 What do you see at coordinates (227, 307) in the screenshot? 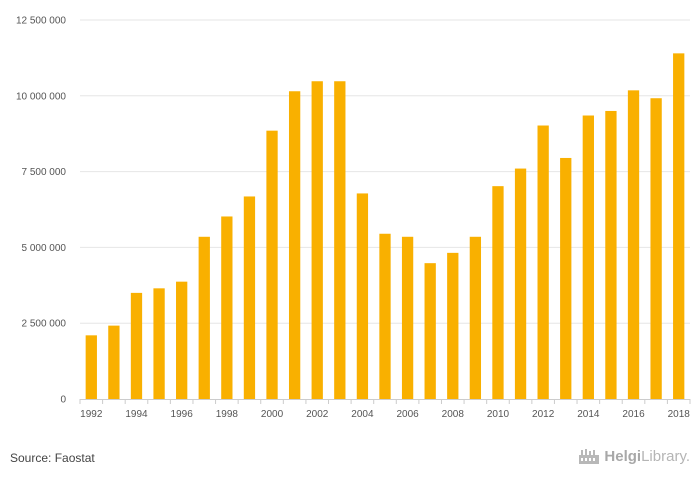
I see `bar-1998` at bounding box center [227, 307].